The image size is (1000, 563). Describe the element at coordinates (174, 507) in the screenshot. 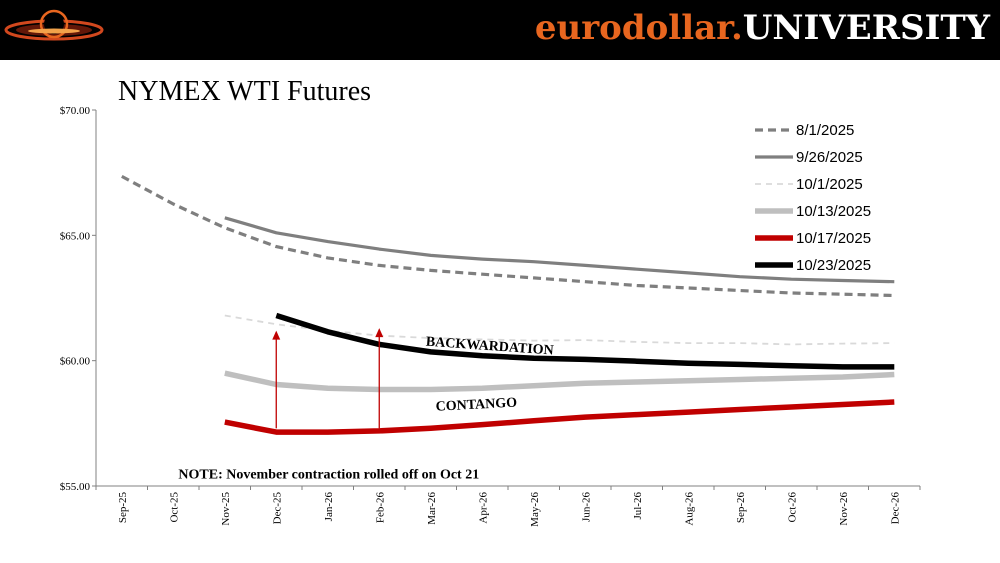

I see `x-tick-label: Oct-25` at that location.